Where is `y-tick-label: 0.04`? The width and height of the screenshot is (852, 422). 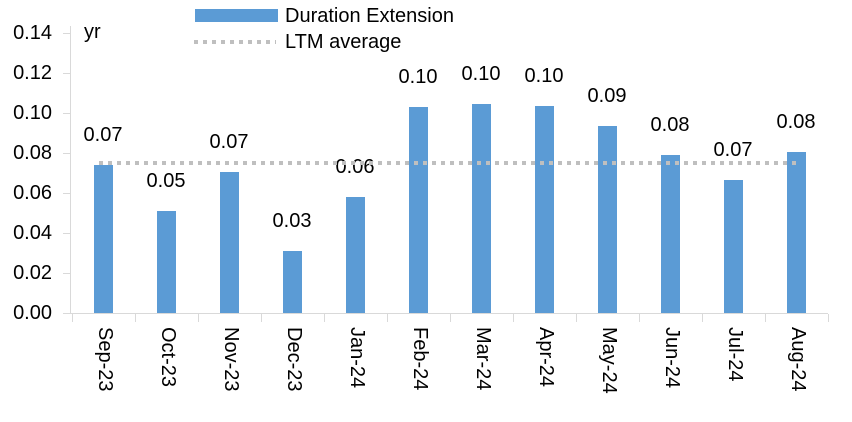
y-tick-label: 0.04 is located at coordinates (32, 233).